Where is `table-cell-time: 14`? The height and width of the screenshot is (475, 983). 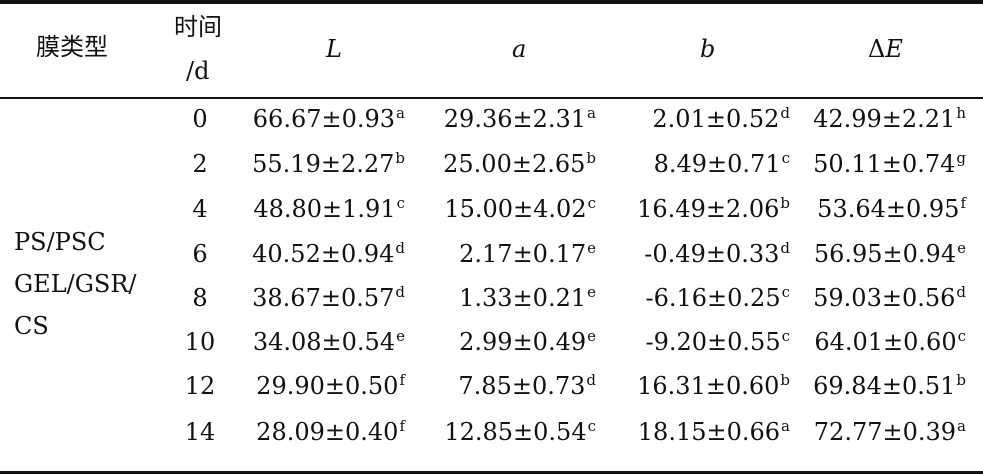 table-cell-time: 14 is located at coordinates (200, 432).